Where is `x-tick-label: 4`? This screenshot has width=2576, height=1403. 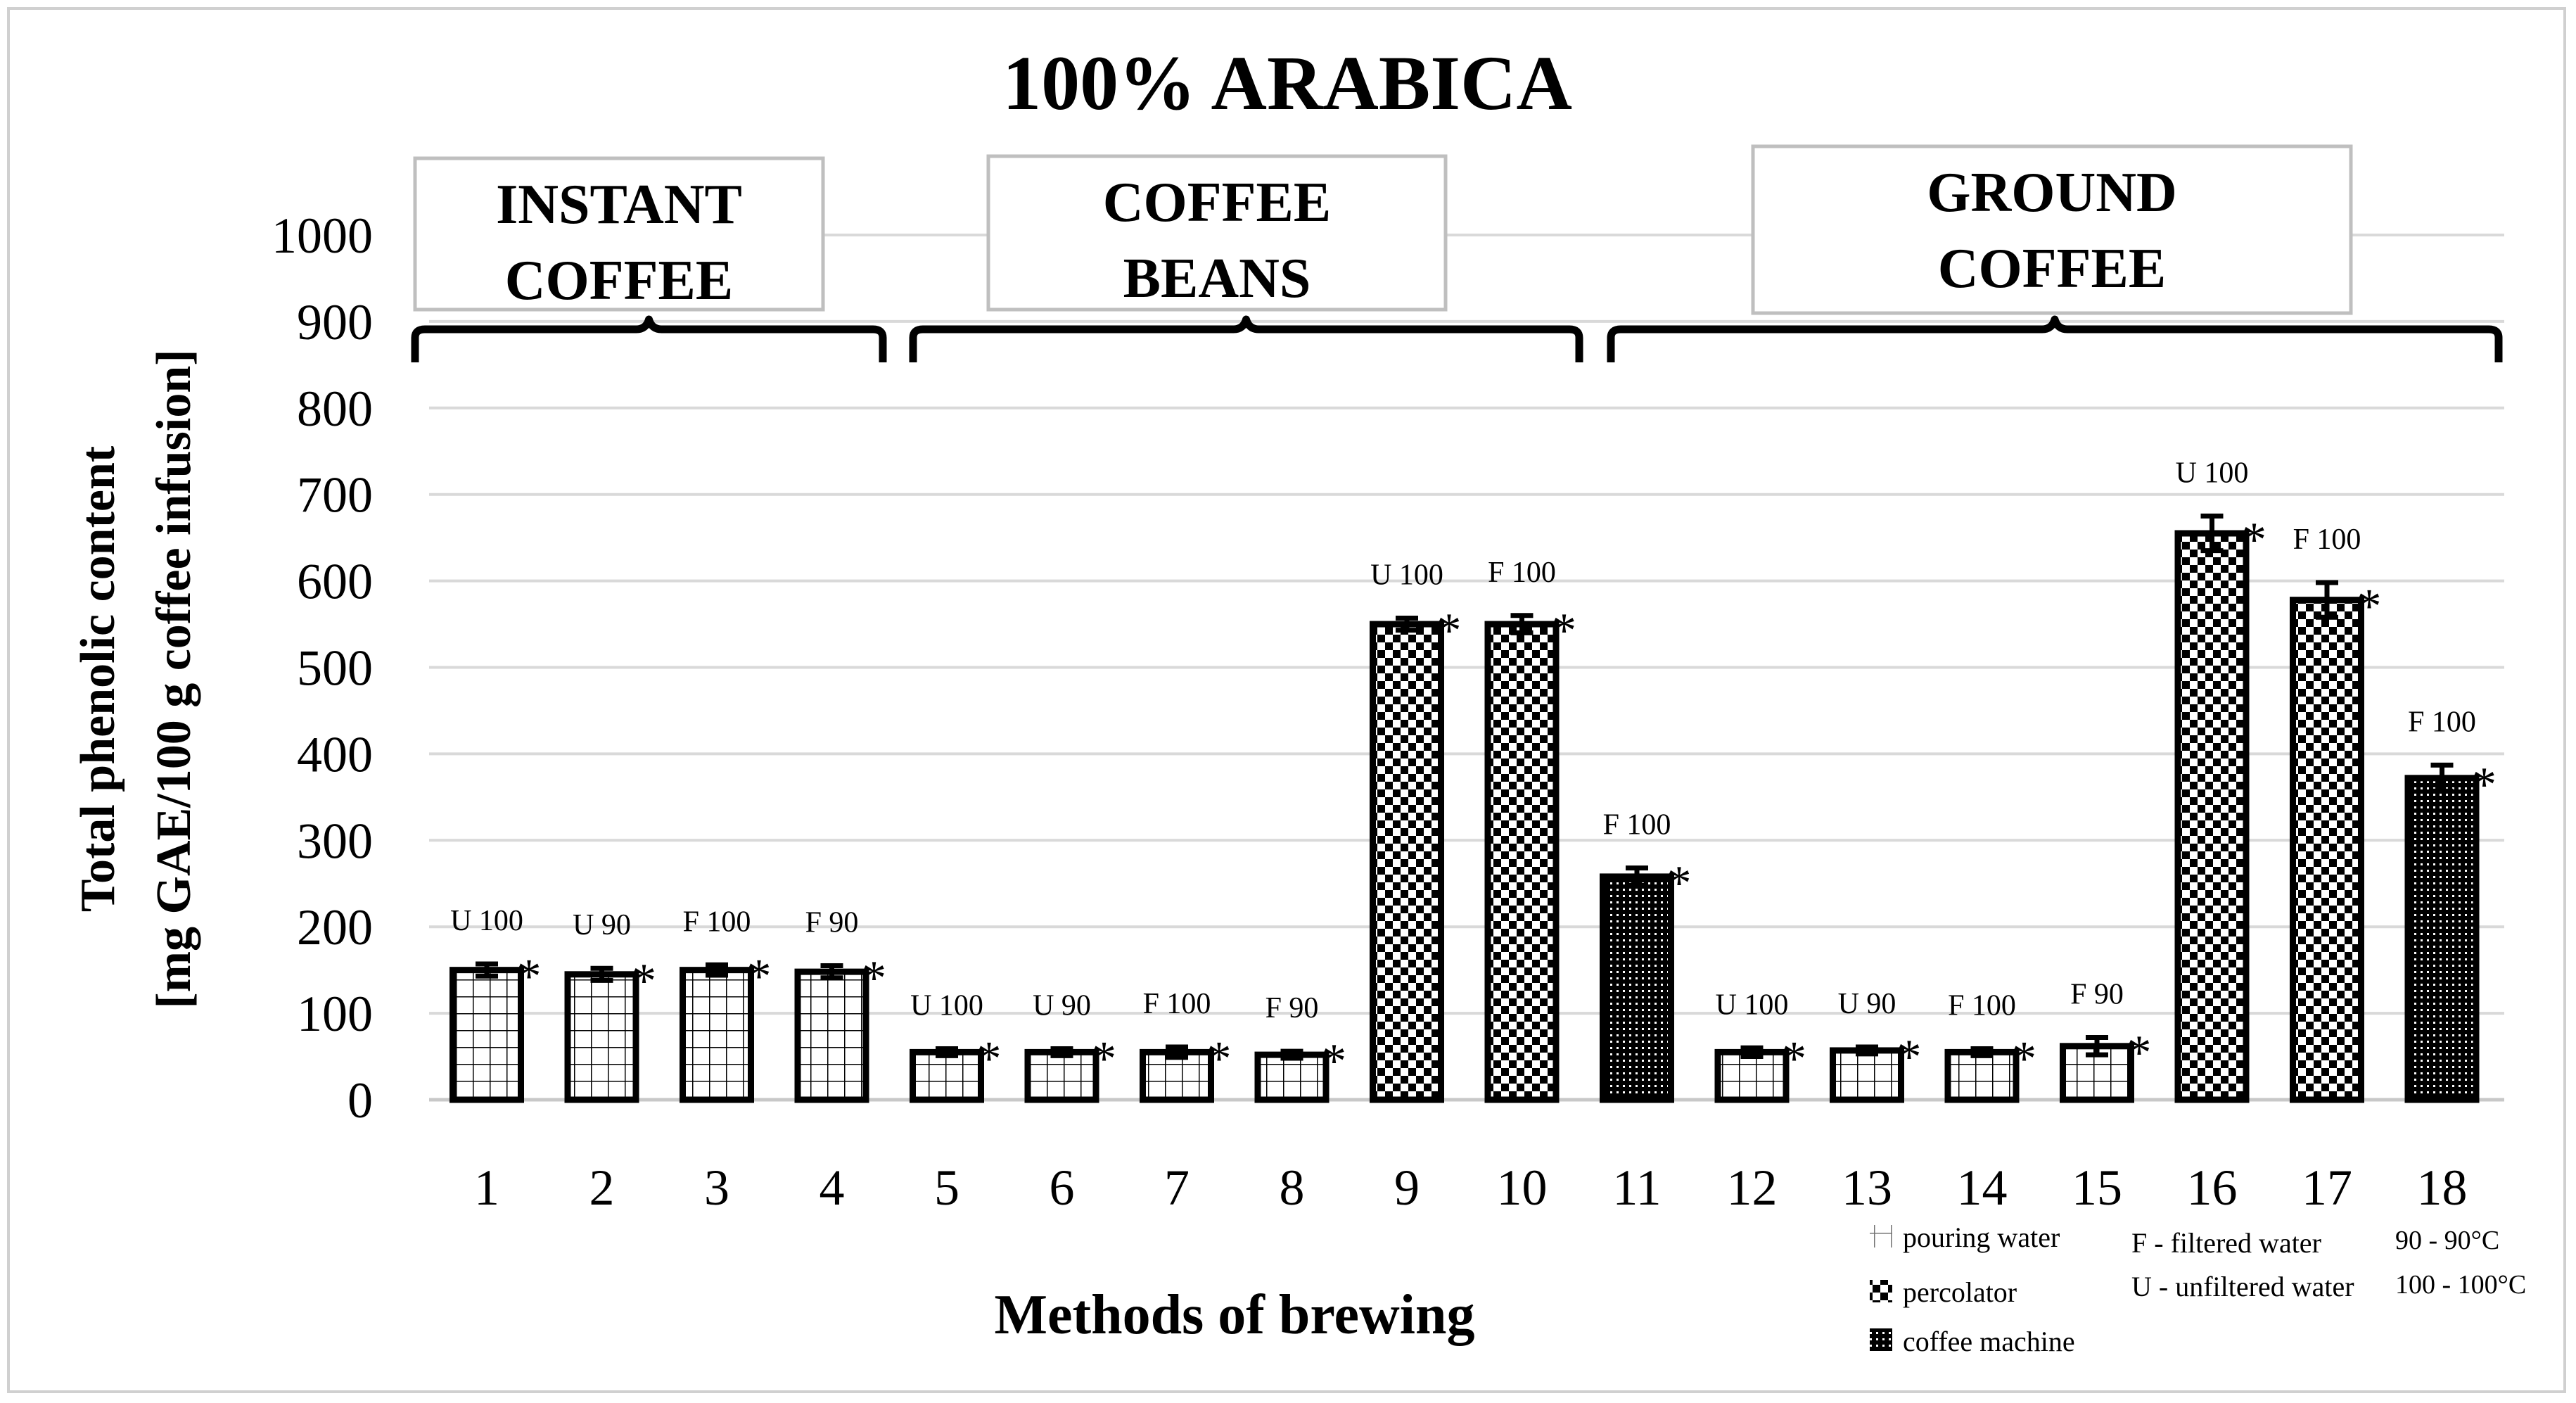
x-tick-label: 4 is located at coordinates (832, 1188).